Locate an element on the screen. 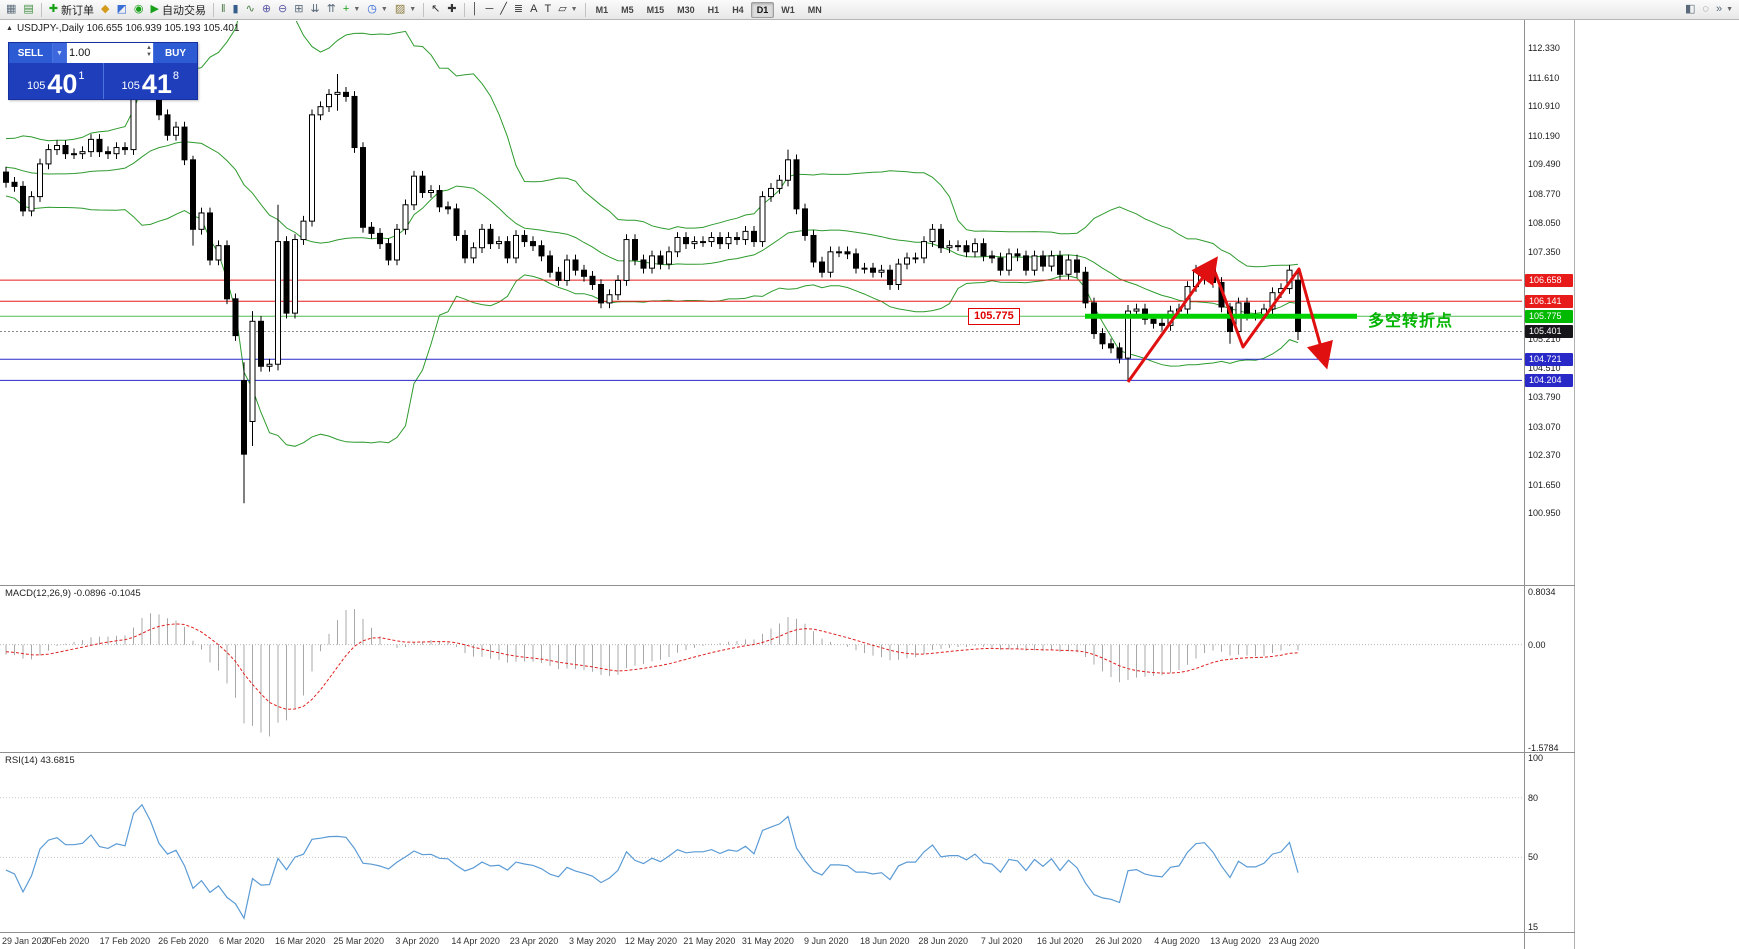 The image size is (1739, 949). date-axis-label: 16 Jul 2020 is located at coordinates (1060, 941).